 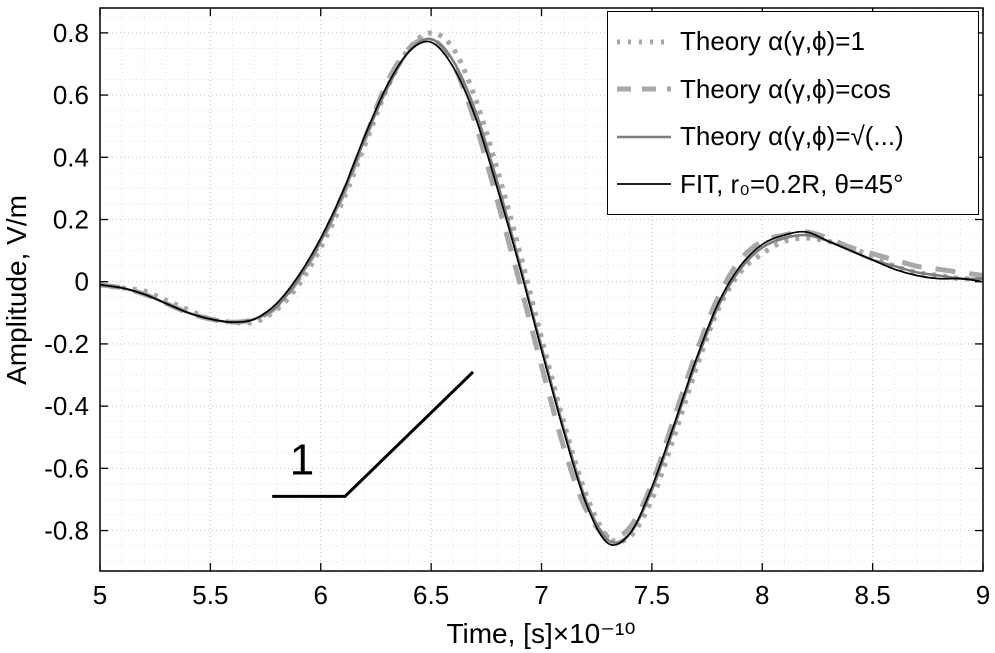 I want to click on x-tick-label: 6, so click(x=321, y=595).